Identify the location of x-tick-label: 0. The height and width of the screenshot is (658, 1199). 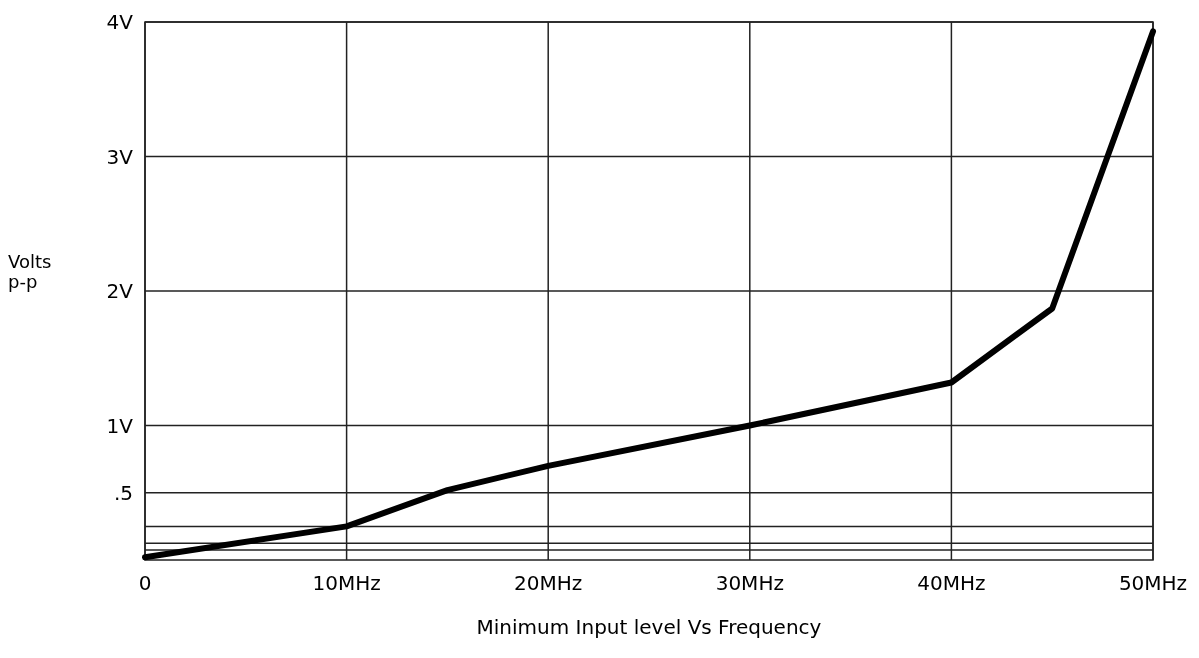
(145, 583).